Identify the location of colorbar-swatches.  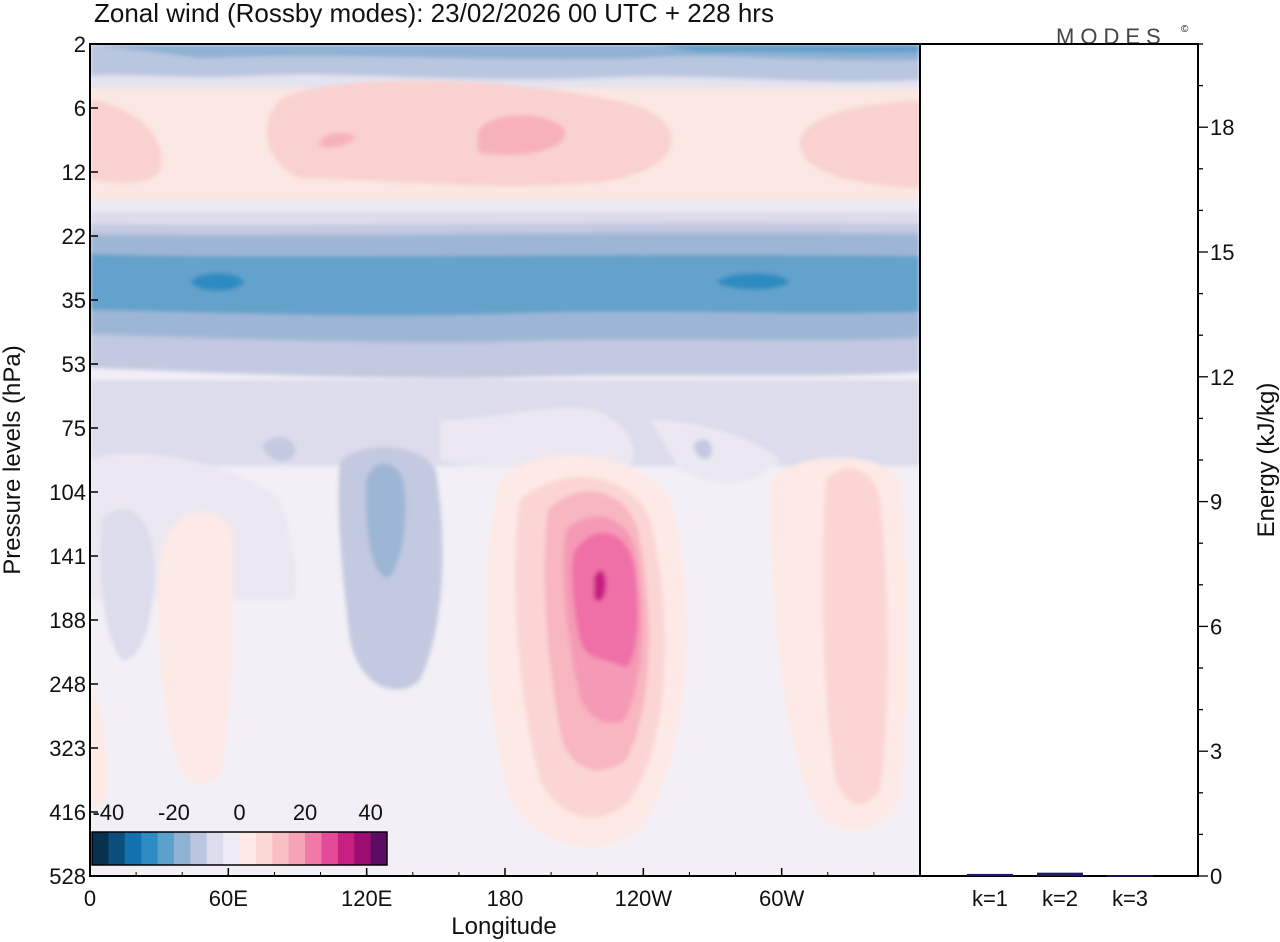
(239, 848).